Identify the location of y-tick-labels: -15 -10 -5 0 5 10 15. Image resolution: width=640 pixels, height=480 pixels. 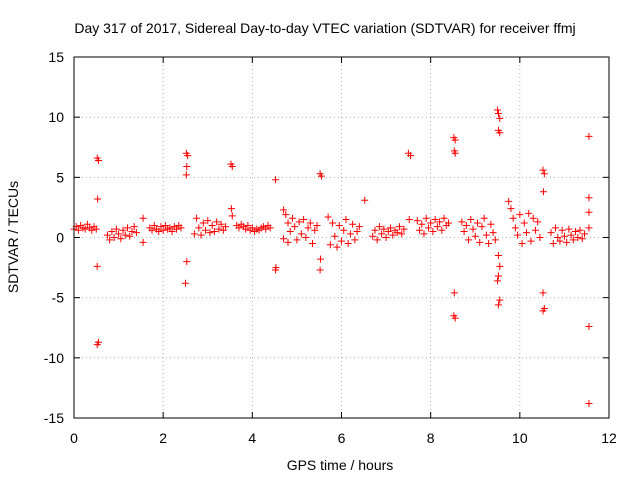
(54, 237).